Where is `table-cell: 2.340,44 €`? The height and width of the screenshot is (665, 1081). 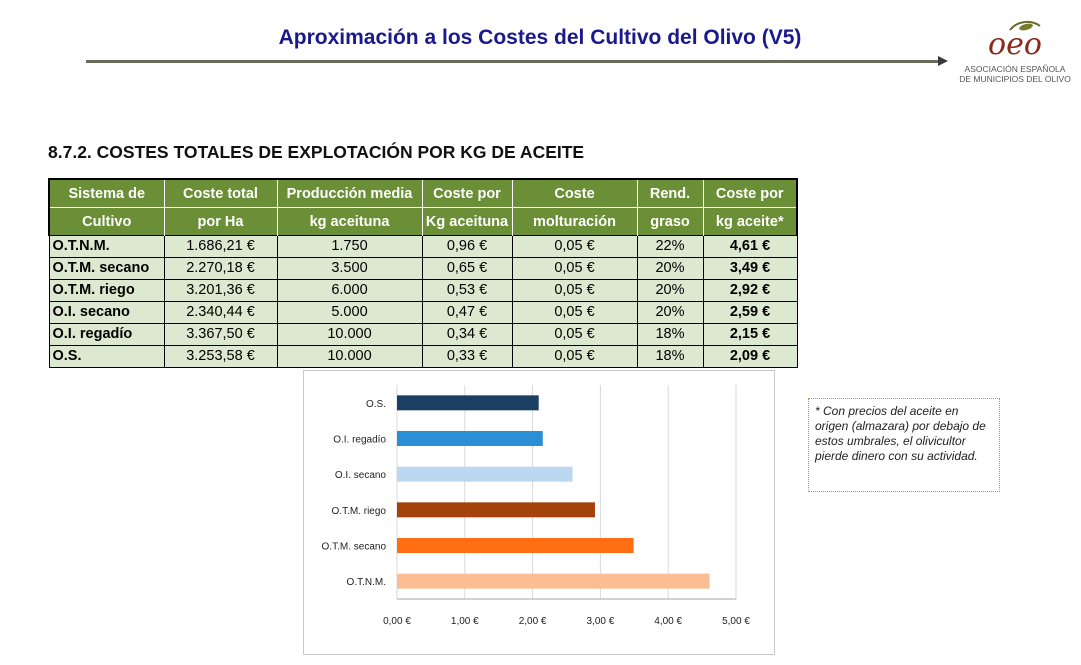 table-cell: 2.340,44 € is located at coordinates (220, 312).